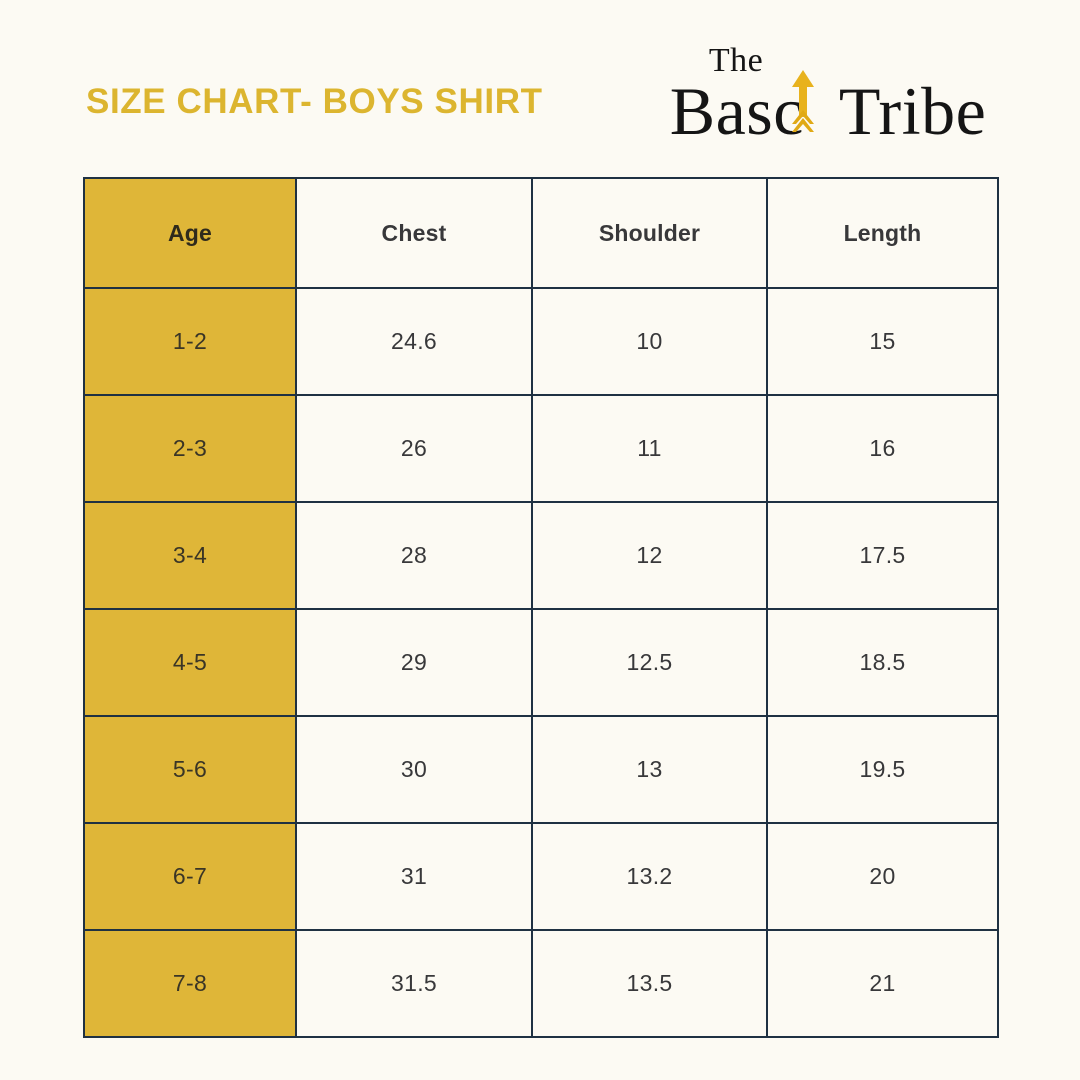 Image resolution: width=1080 pixels, height=1080 pixels. Describe the element at coordinates (649, 876) in the screenshot. I see `cell-shoulder: 13.2` at that location.